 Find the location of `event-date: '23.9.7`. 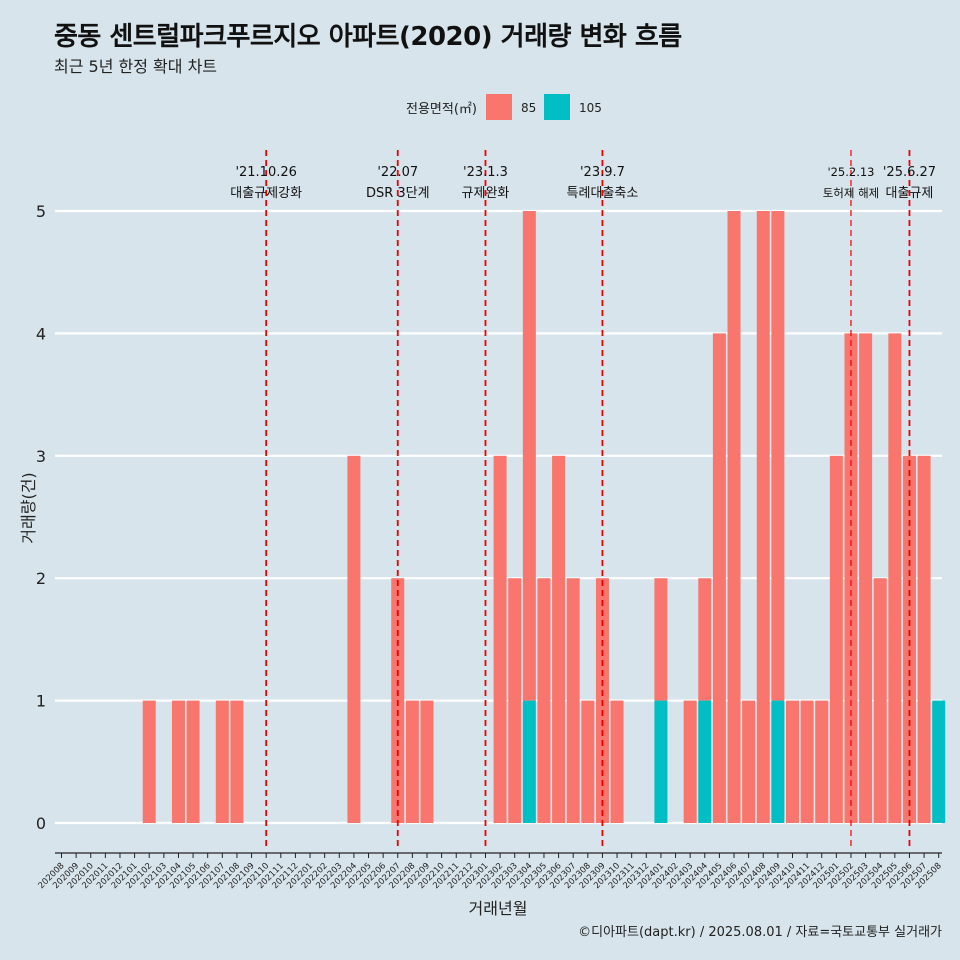

event-date: '23.9.7 is located at coordinates (602, 172).